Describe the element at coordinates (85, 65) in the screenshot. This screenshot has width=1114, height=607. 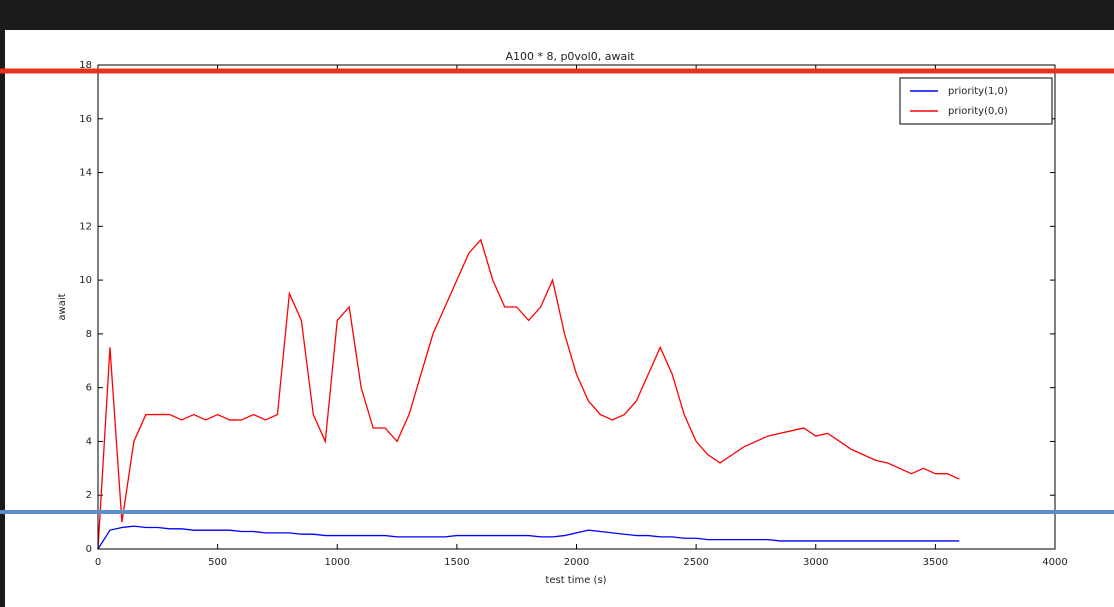
I see `y-tick-label: 18` at that location.